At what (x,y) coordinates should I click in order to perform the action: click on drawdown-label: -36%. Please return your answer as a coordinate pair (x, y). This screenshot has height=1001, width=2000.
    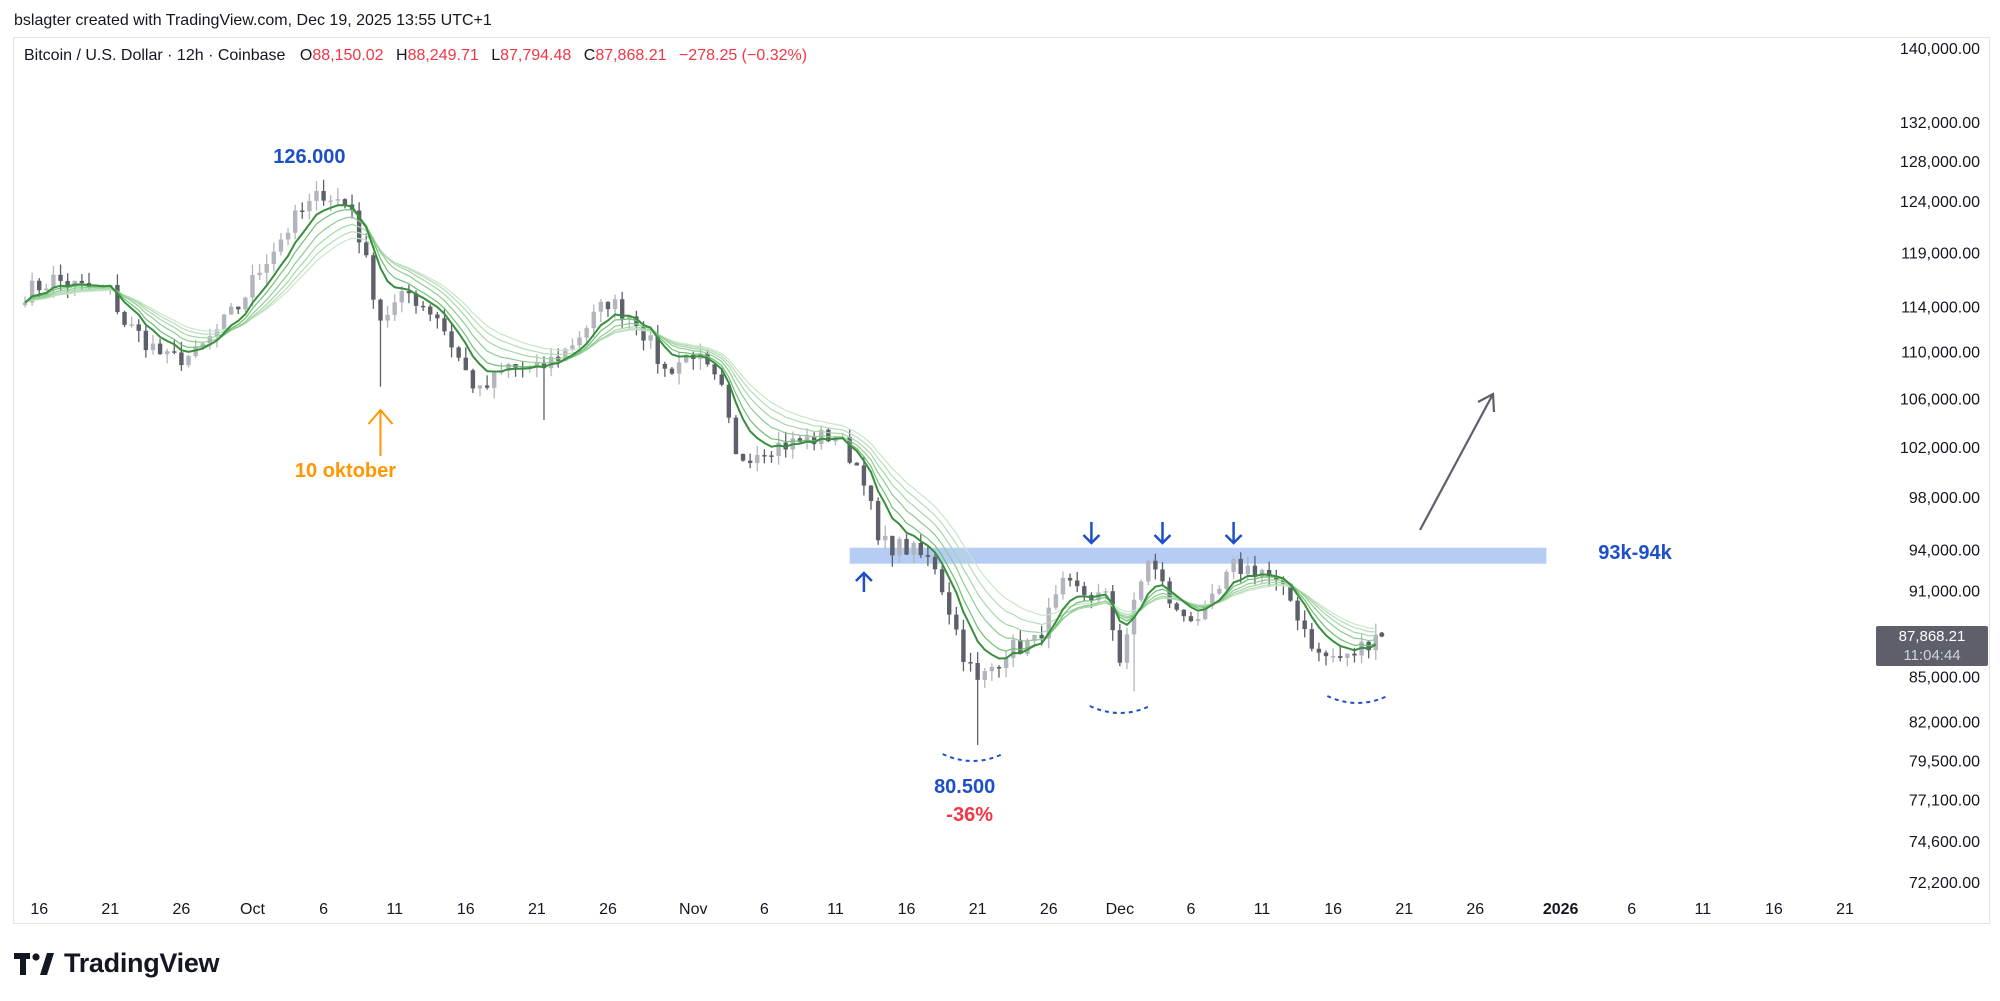
    Looking at the image, I should click on (969, 815).